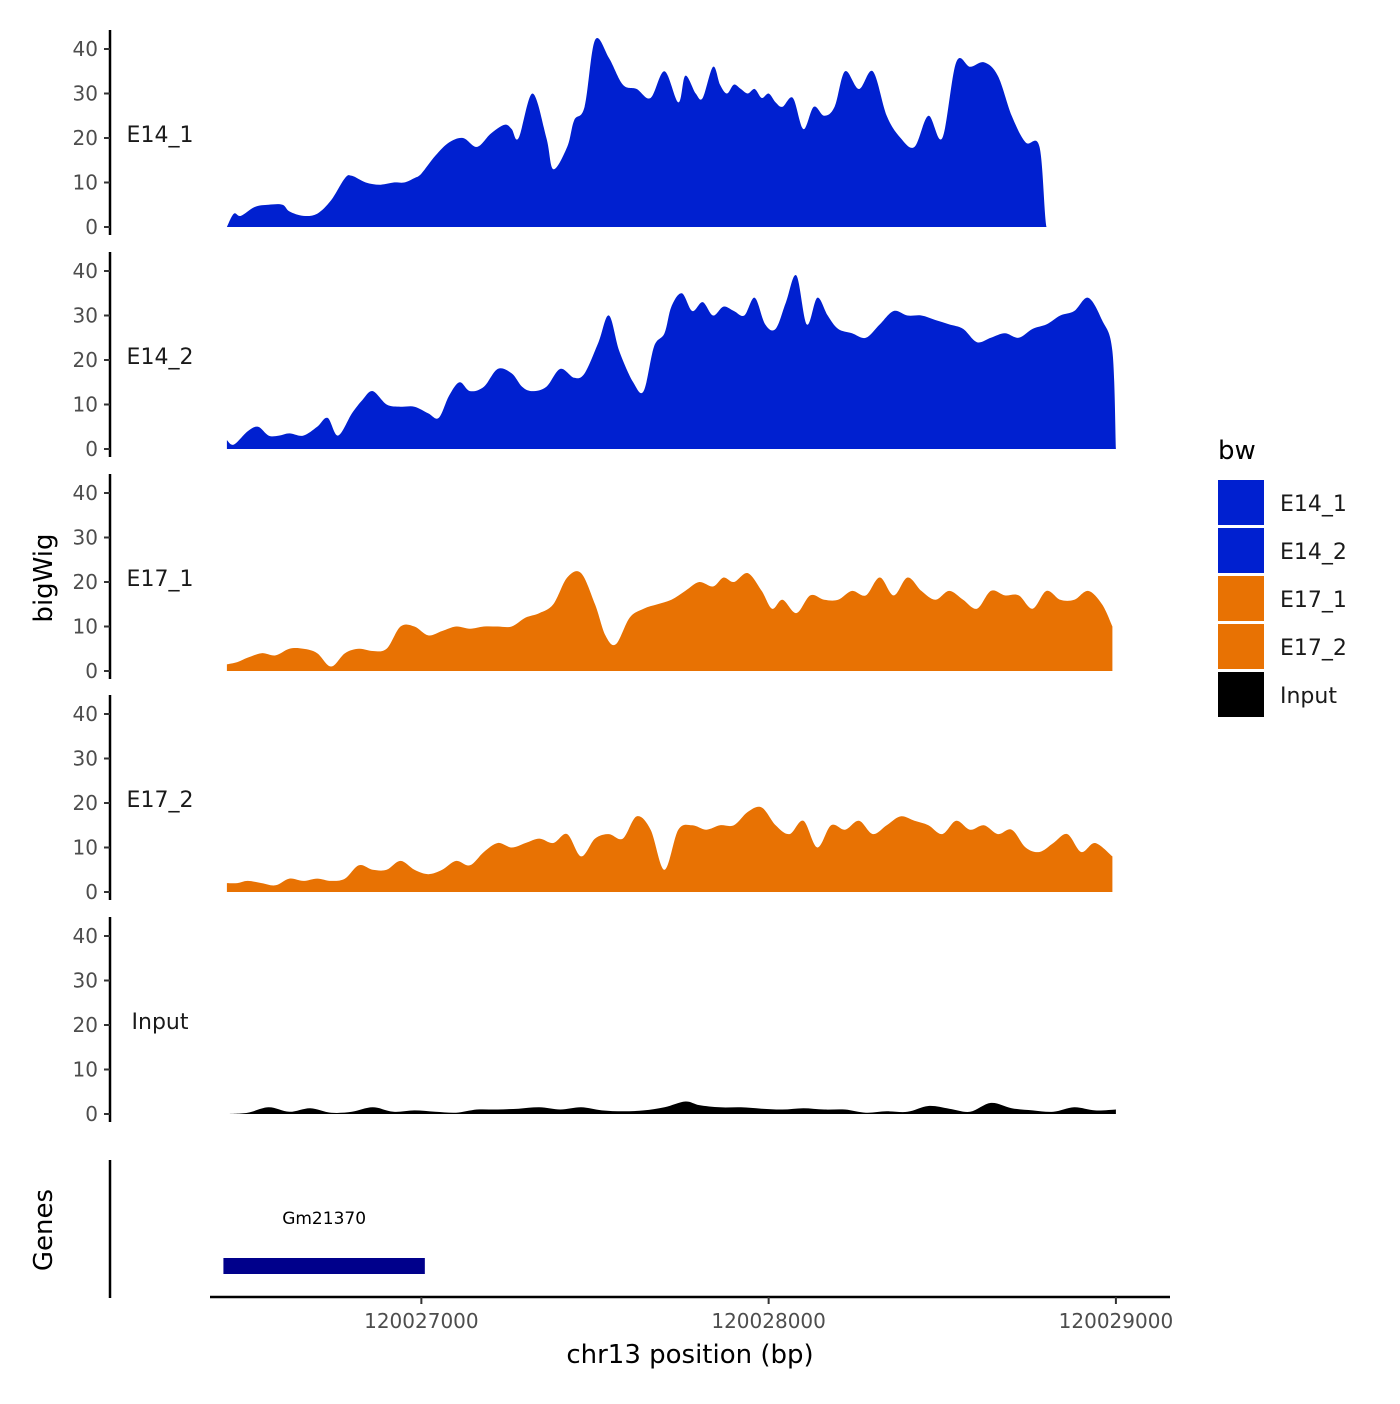 Image resolution: width=1400 pixels, height=1404 pixels. What do you see at coordinates (1313, 504) in the screenshot?
I see `legend-label-E14_1: E14_1` at bounding box center [1313, 504].